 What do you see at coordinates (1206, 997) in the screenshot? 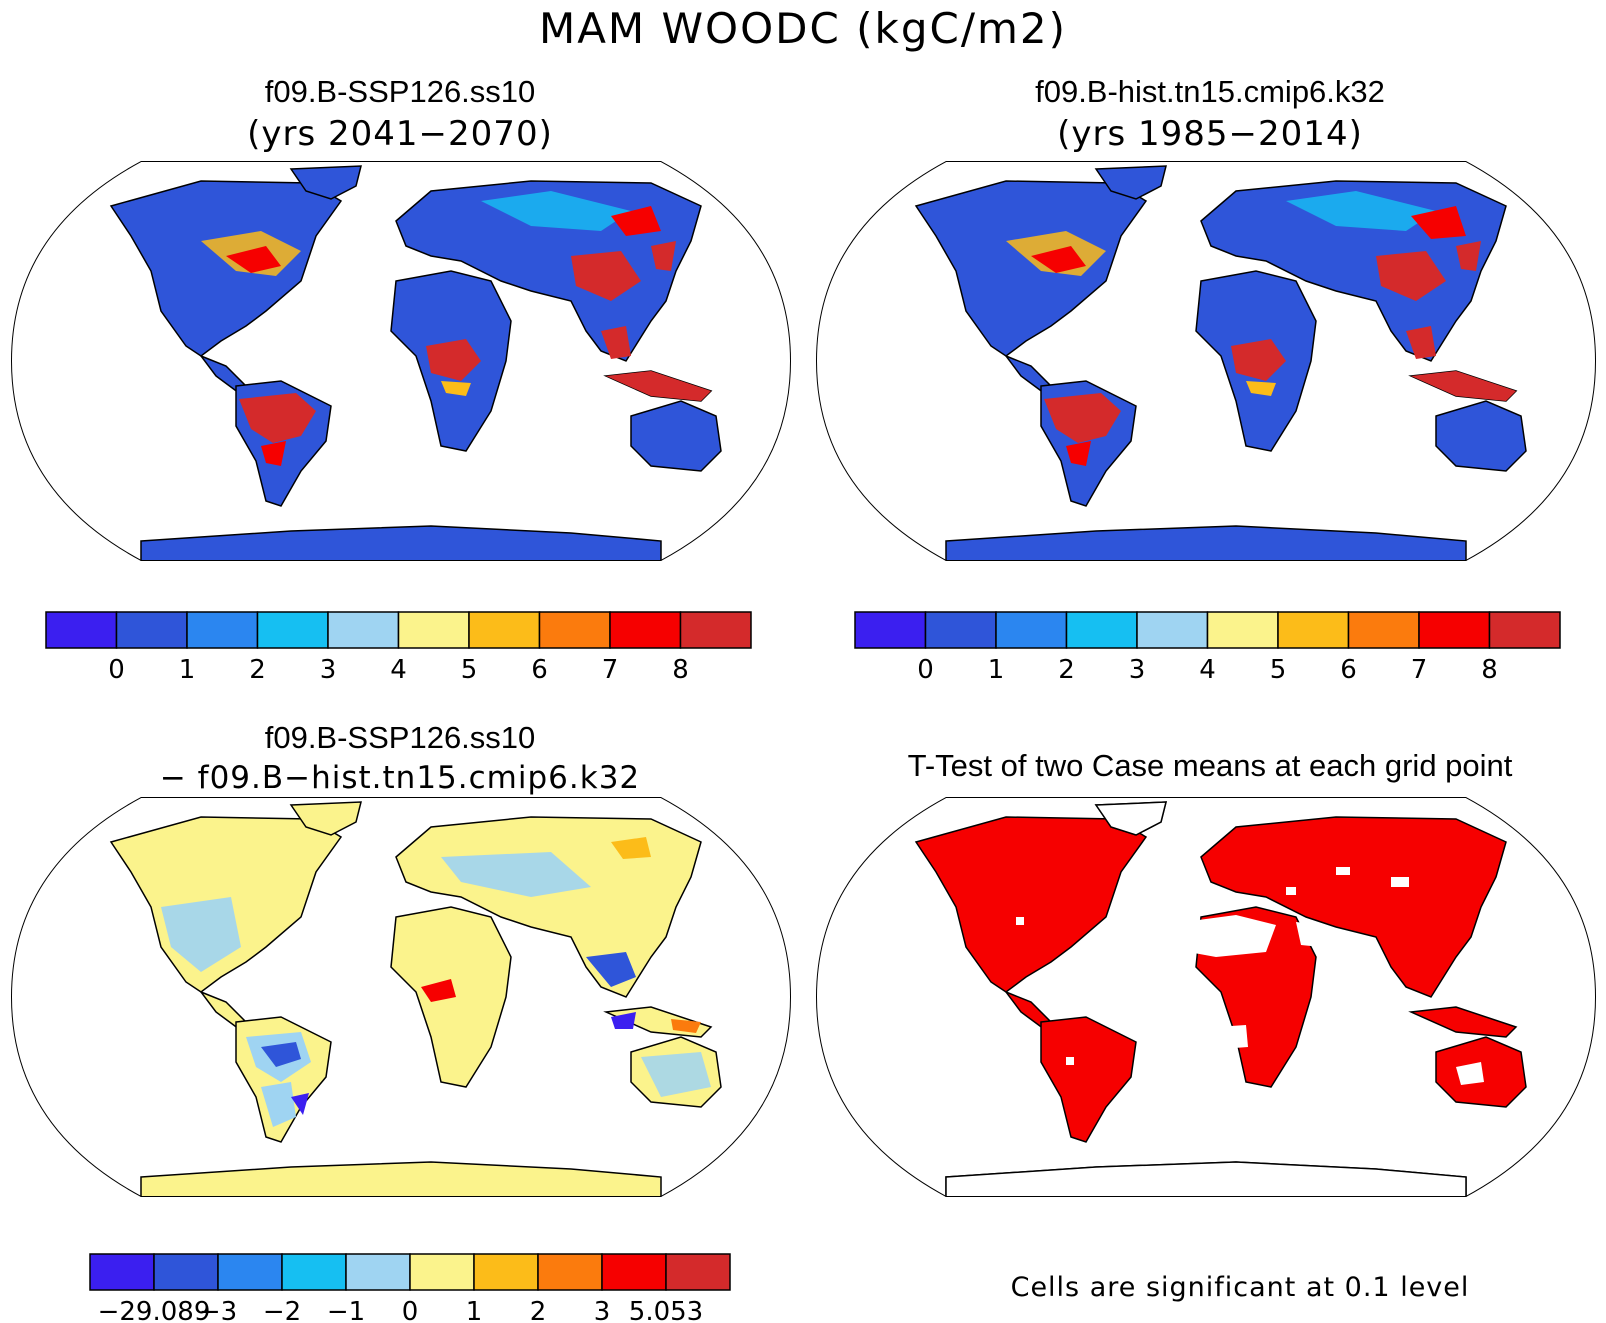
I see `map-ttest` at bounding box center [1206, 997].